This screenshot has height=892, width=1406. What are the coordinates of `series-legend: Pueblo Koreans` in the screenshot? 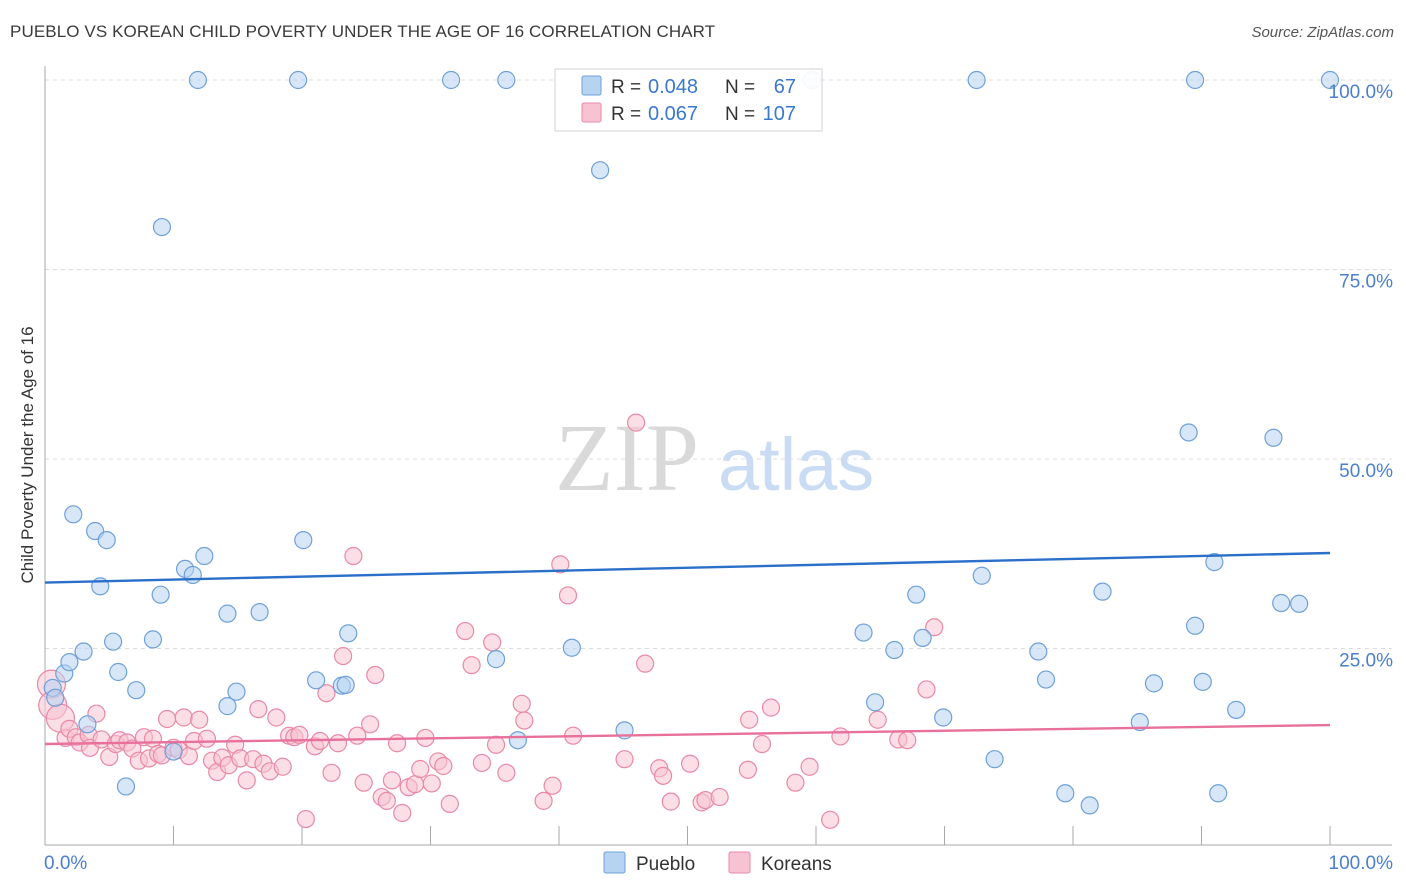 It's located at (717, 863).